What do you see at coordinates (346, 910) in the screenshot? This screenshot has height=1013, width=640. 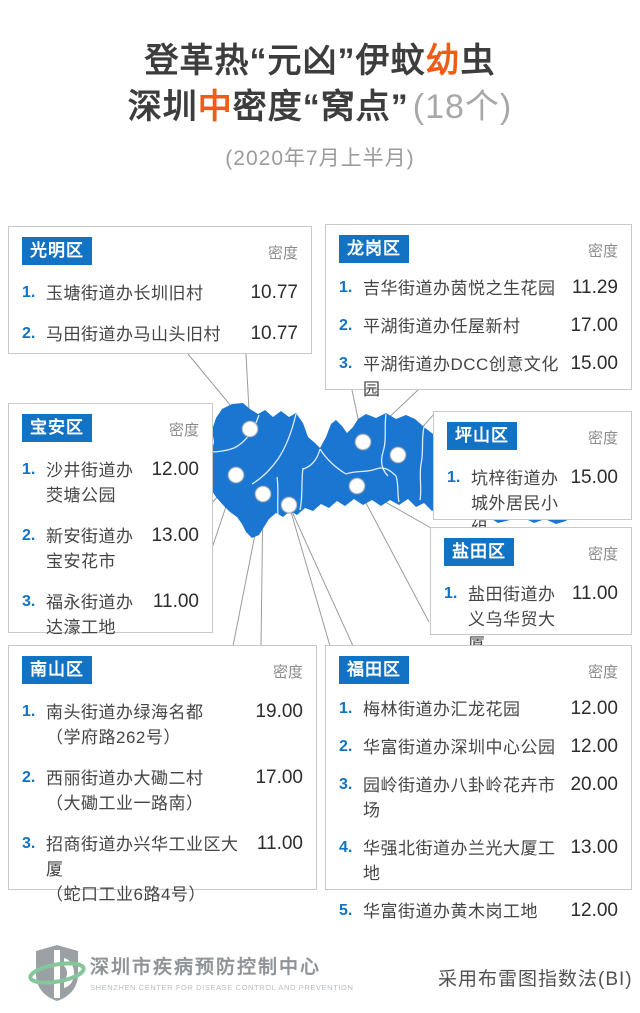 I see `item-index: 5.` at bounding box center [346, 910].